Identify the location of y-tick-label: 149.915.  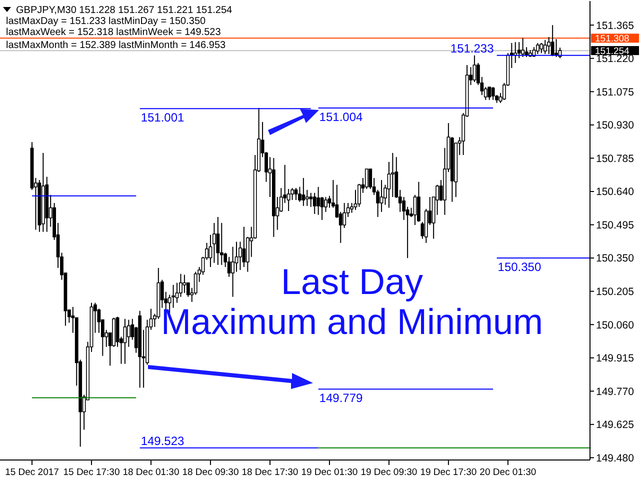
(615, 358).